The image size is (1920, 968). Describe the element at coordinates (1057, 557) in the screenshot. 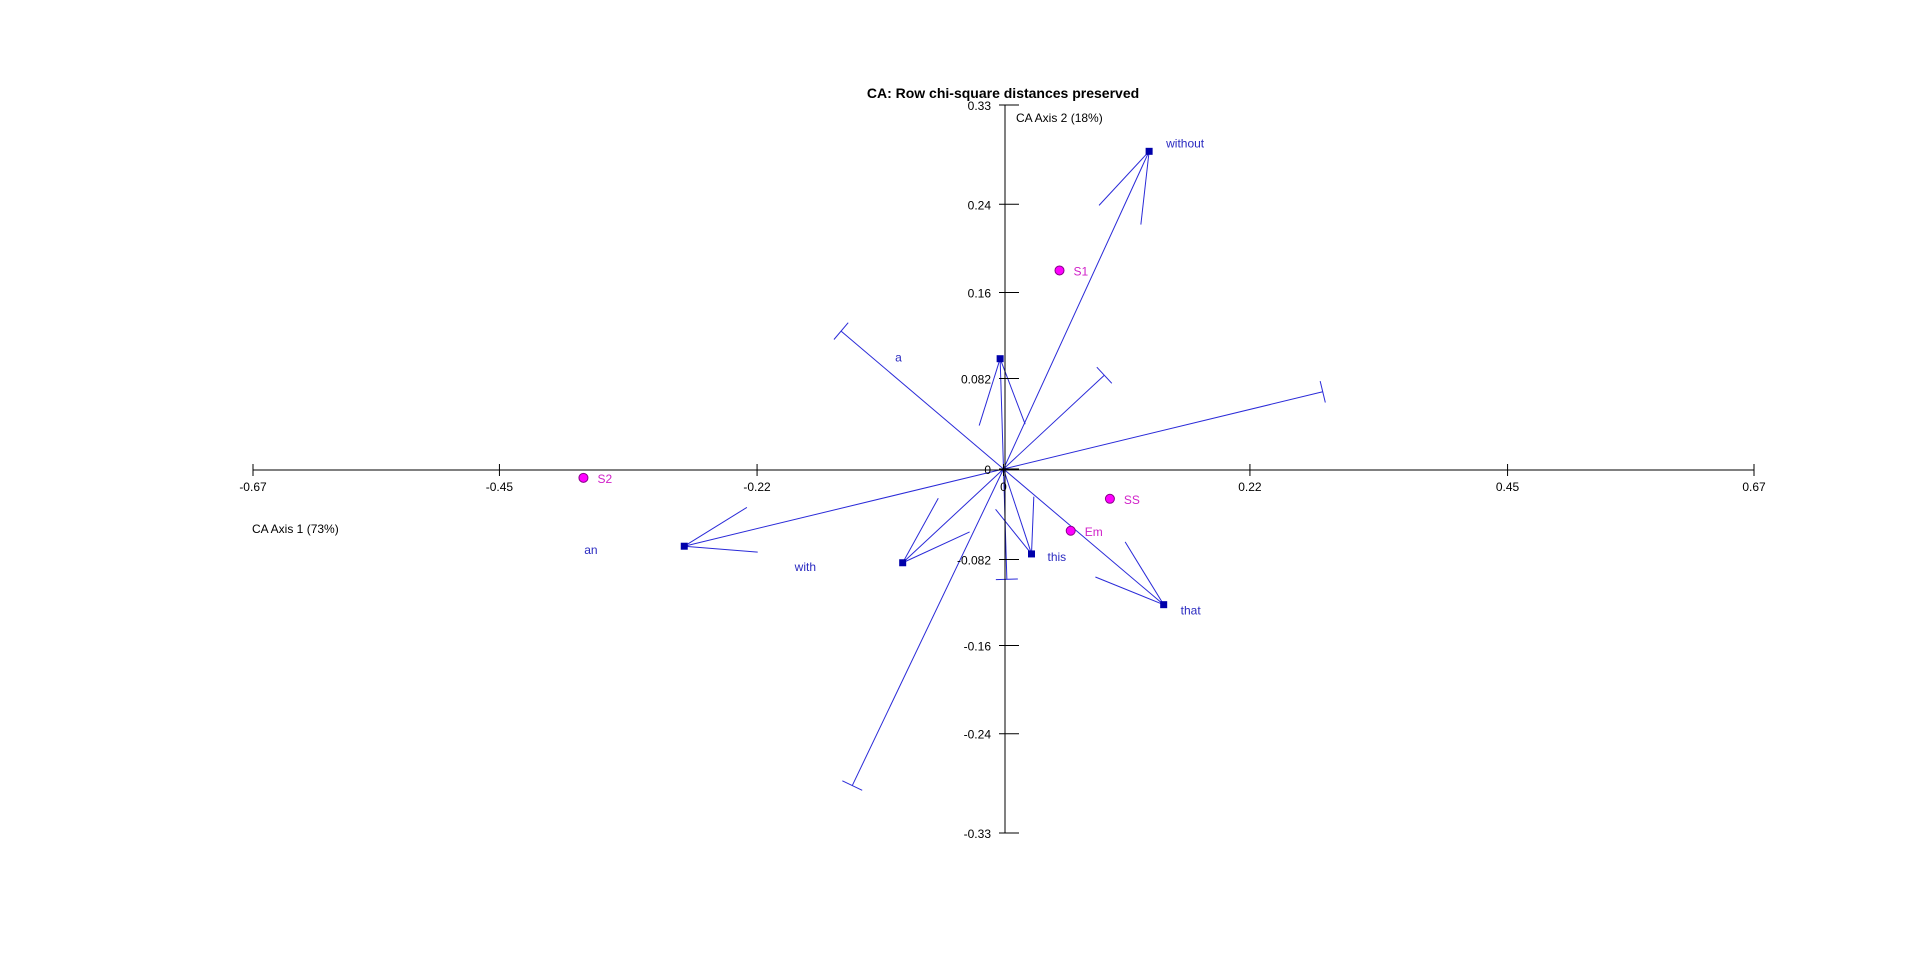

I see `column-point-label: this` at that location.